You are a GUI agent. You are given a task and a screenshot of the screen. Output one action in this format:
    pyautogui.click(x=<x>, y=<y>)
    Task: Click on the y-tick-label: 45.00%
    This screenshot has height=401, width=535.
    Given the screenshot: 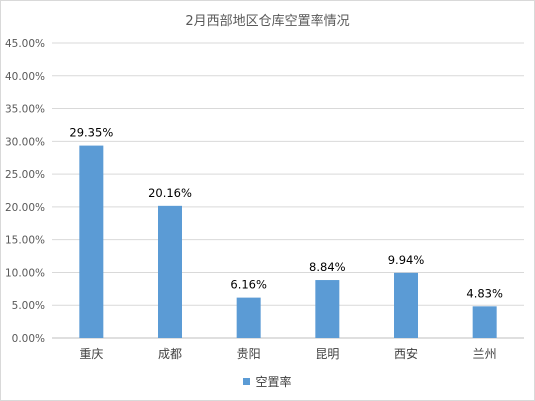 What is the action you would take?
    pyautogui.click(x=25, y=44)
    